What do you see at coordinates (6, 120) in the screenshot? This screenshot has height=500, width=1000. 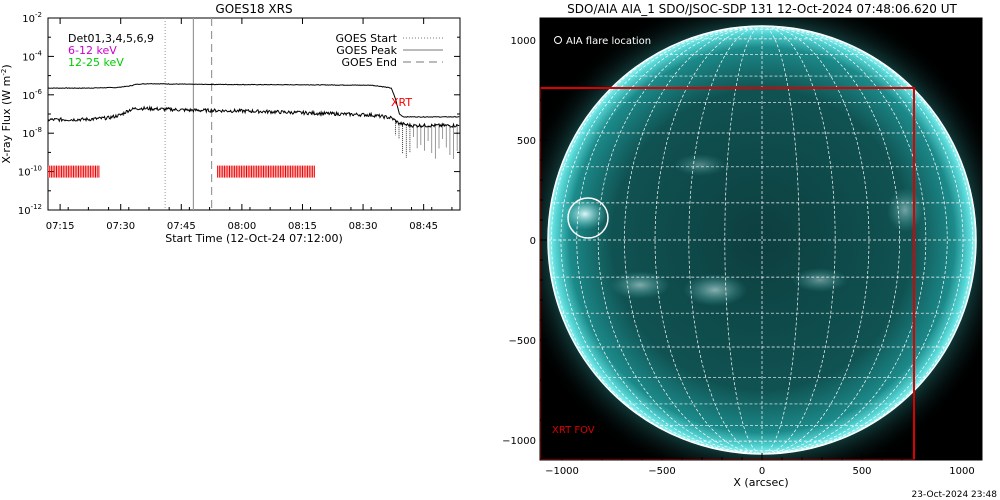 I see `goes-y-axis-label-main: X-ray Flux (W m` at bounding box center [6, 120].